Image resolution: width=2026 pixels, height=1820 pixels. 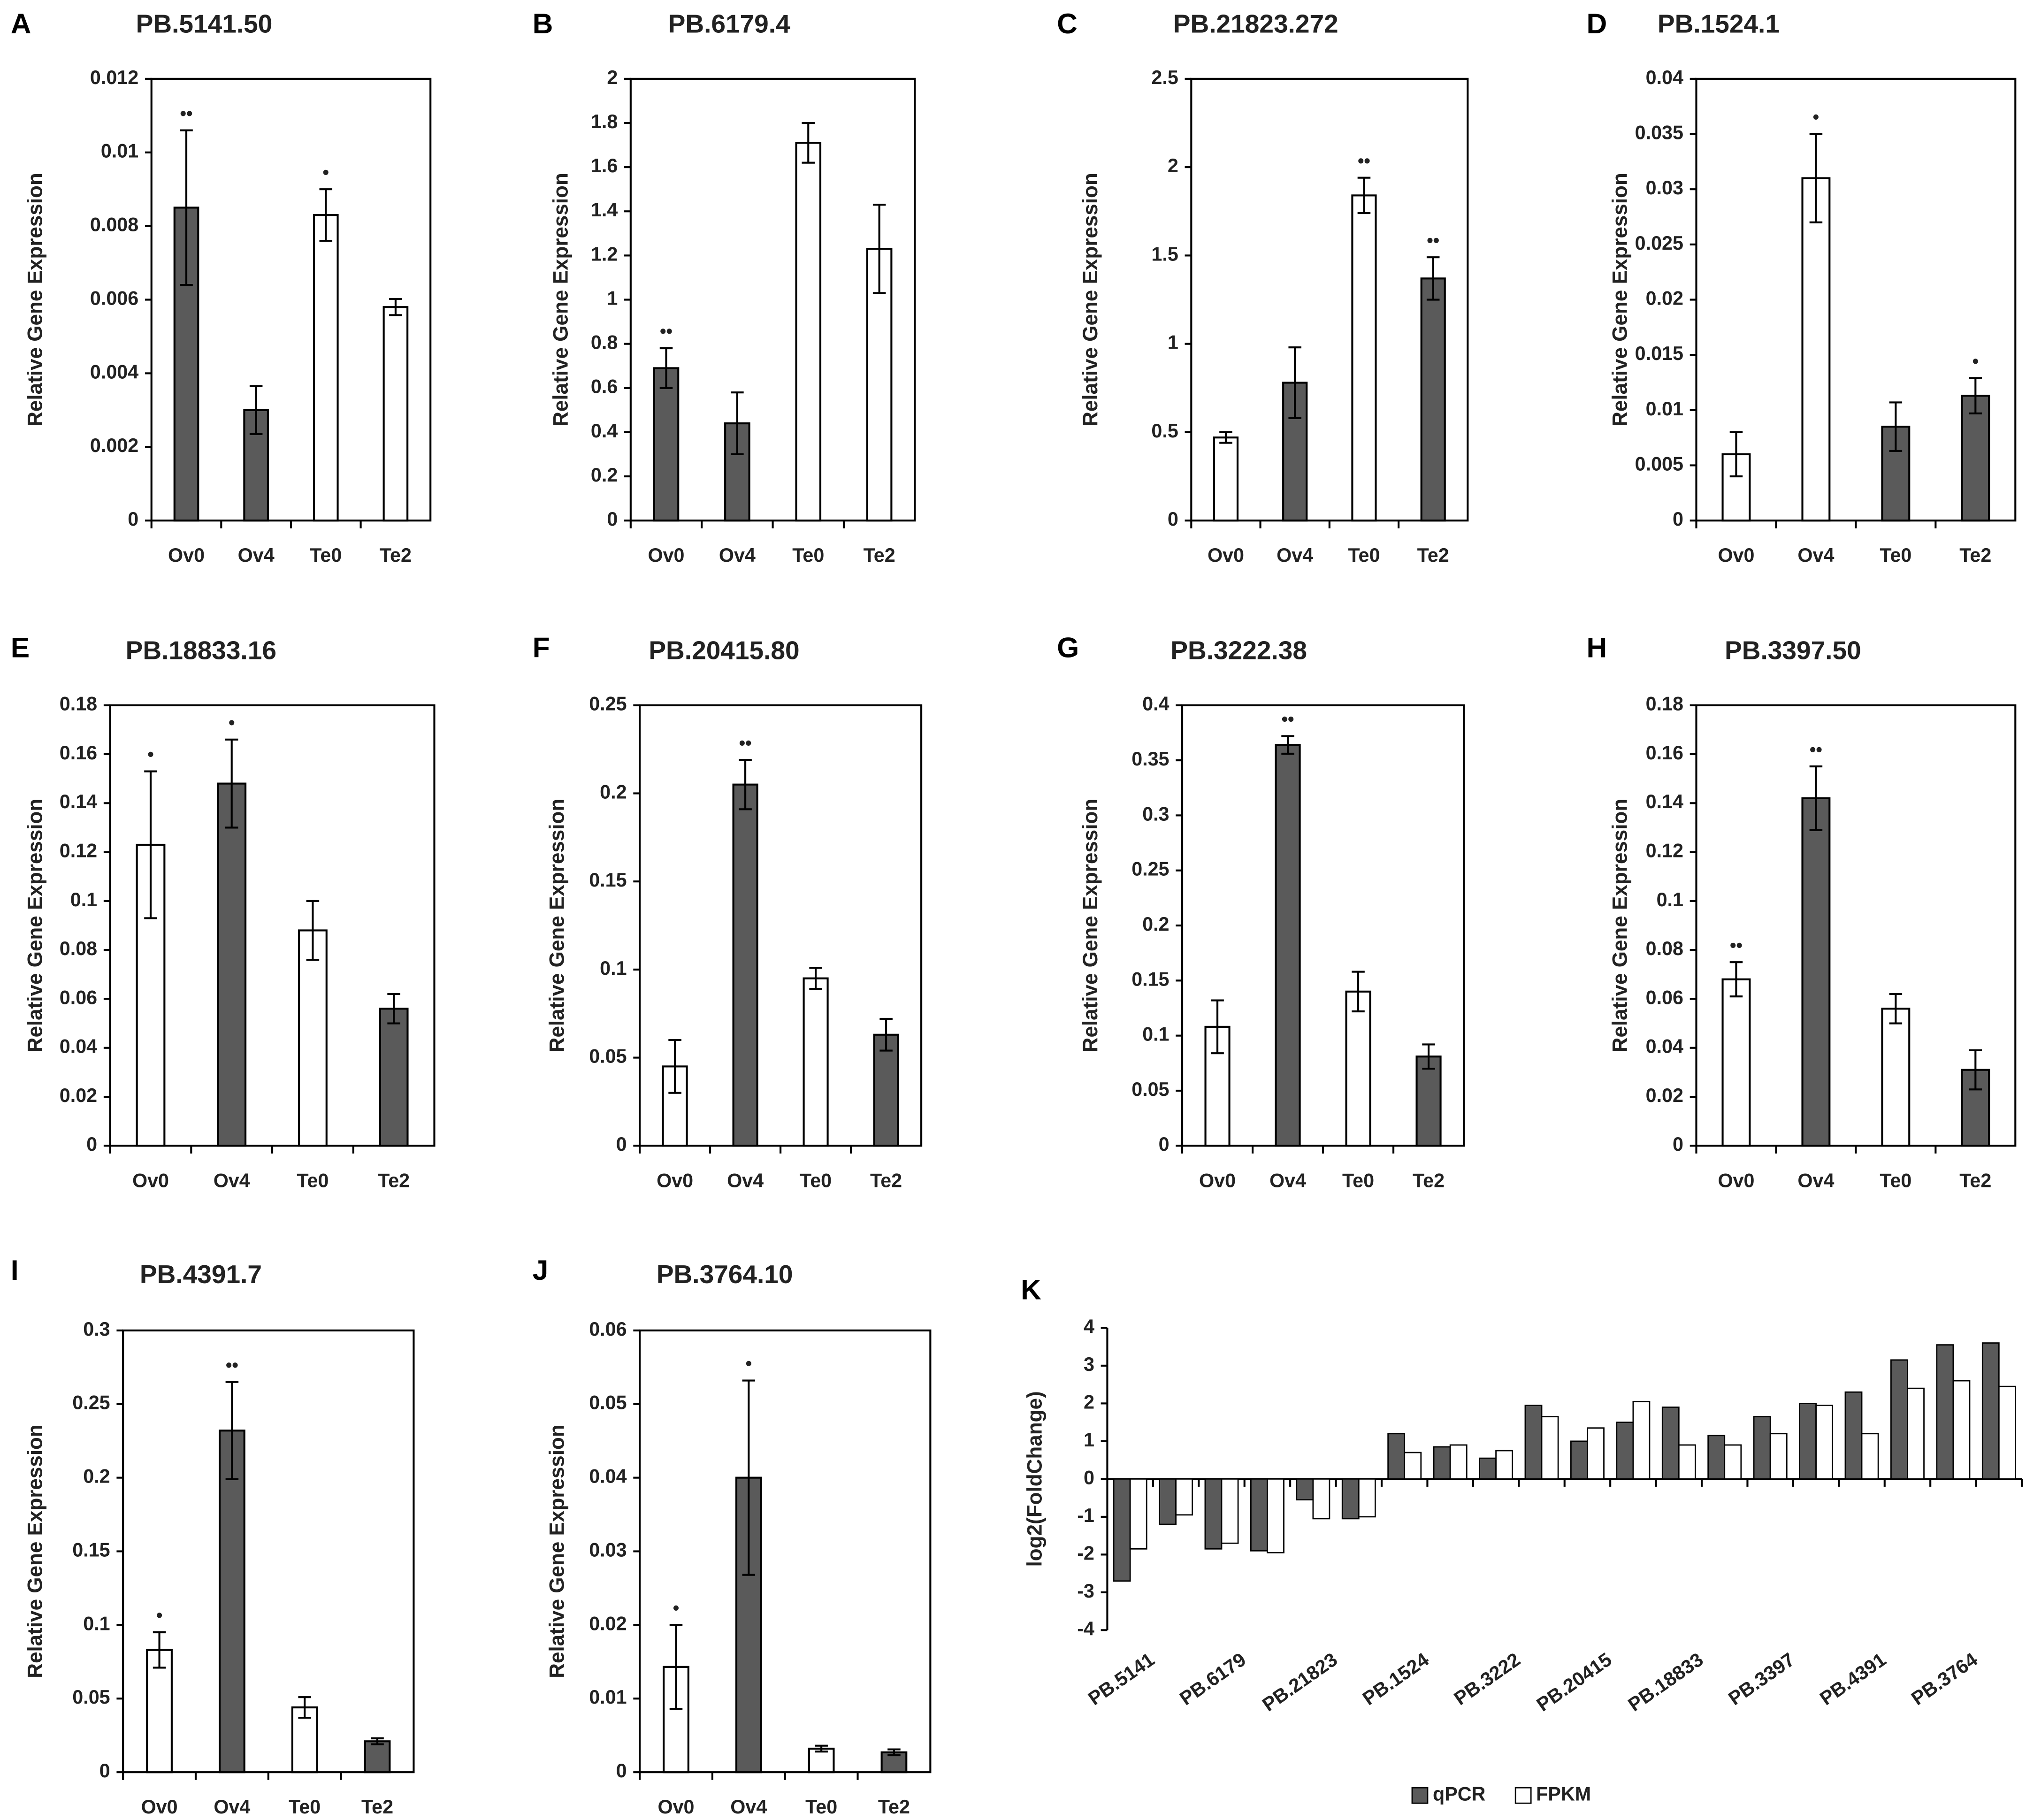 What do you see at coordinates (1085, 1515) in the screenshot?
I see `y-tick-label: -1` at bounding box center [1085, 1515].